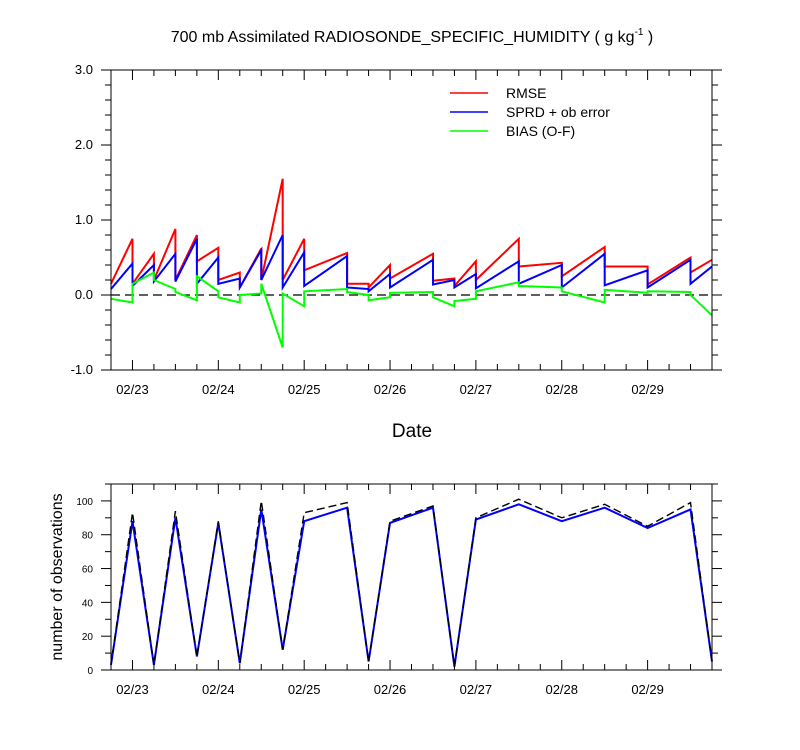 The height and width of the screenshot is (750, 800). Describe the element at coordinates (84, 294) in the screenshot. I see `y-tick-label: 0.0` at that location.